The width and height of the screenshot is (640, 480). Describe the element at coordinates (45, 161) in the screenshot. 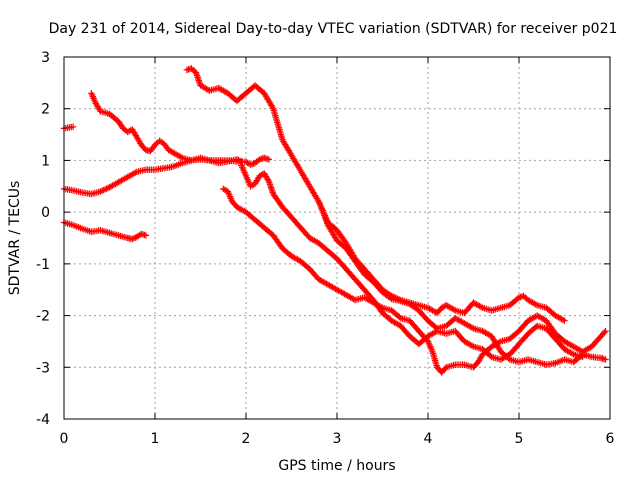

I see `y-tick-label: 1` at that location.